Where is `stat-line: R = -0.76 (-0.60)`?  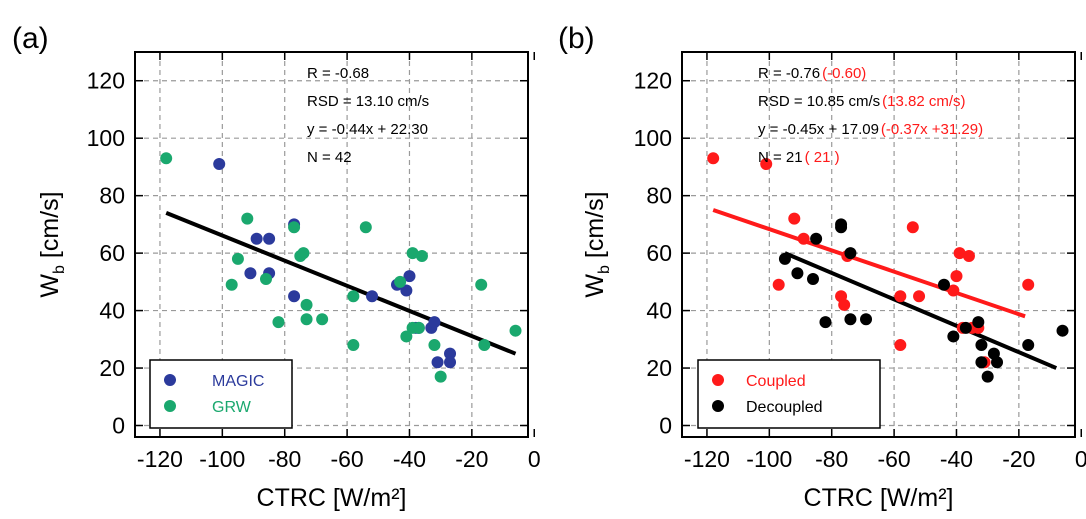 stat-line: R = -0.76 (-0.60) is located at coordinates (812, 73).